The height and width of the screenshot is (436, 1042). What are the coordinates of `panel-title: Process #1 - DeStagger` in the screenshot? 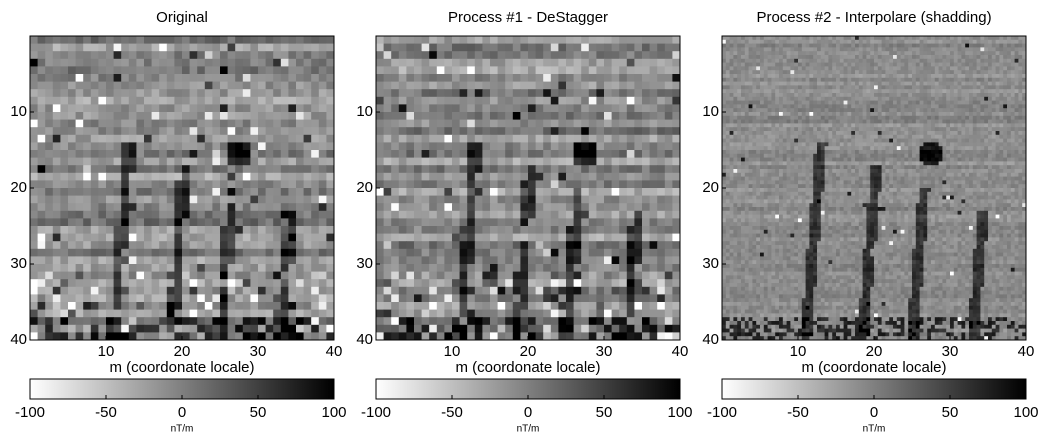 It's located at (528, 17).